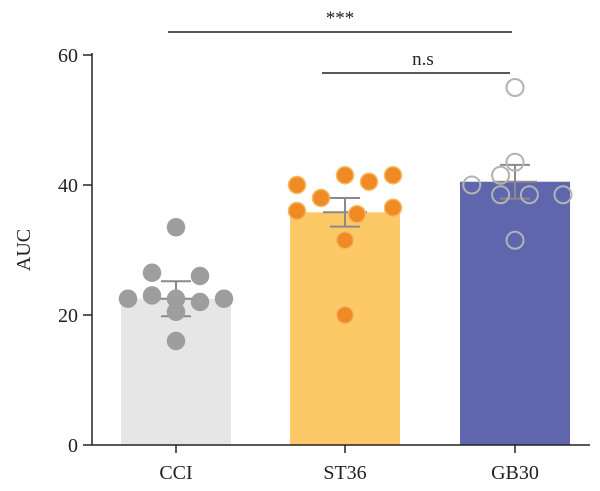 This screenshot has width=600, height=491. Describe the element at coordinates (515, 313) in the screenshot. I see `bar-gb30` at that location.